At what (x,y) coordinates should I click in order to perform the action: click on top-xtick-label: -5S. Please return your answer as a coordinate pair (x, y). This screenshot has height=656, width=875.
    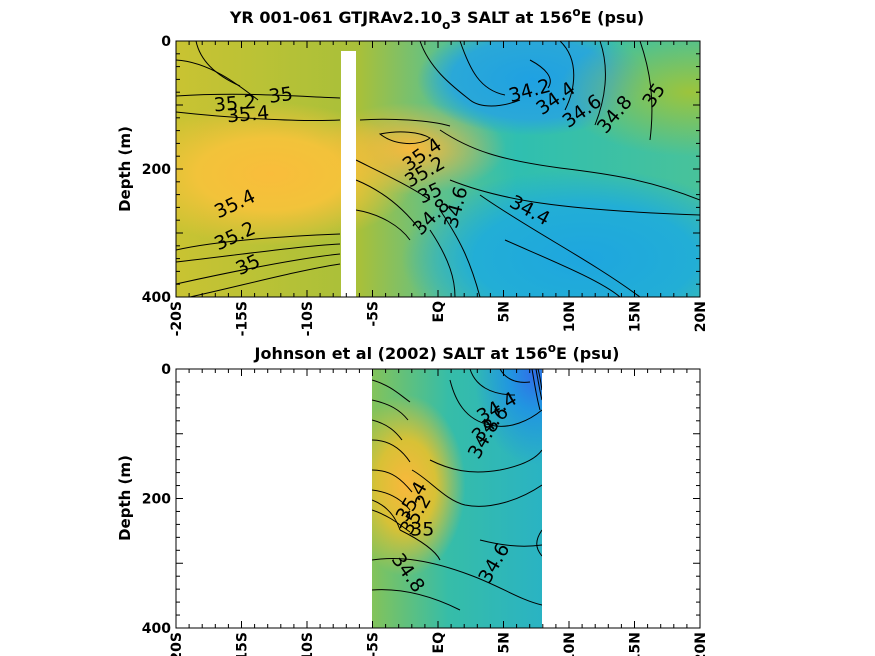
    Looking at the image, I should click on (374, 314).